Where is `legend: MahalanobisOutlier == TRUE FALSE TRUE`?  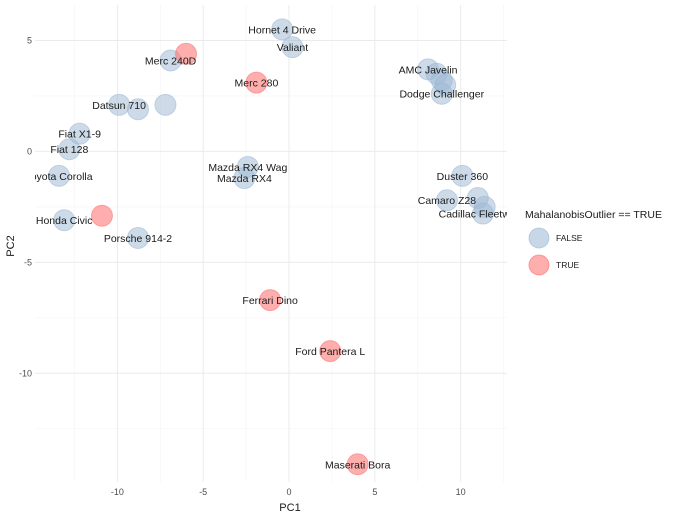 legend: MahalanobisOutlier == TRUE FALSE TRUE is located at coordinates (593, 242).